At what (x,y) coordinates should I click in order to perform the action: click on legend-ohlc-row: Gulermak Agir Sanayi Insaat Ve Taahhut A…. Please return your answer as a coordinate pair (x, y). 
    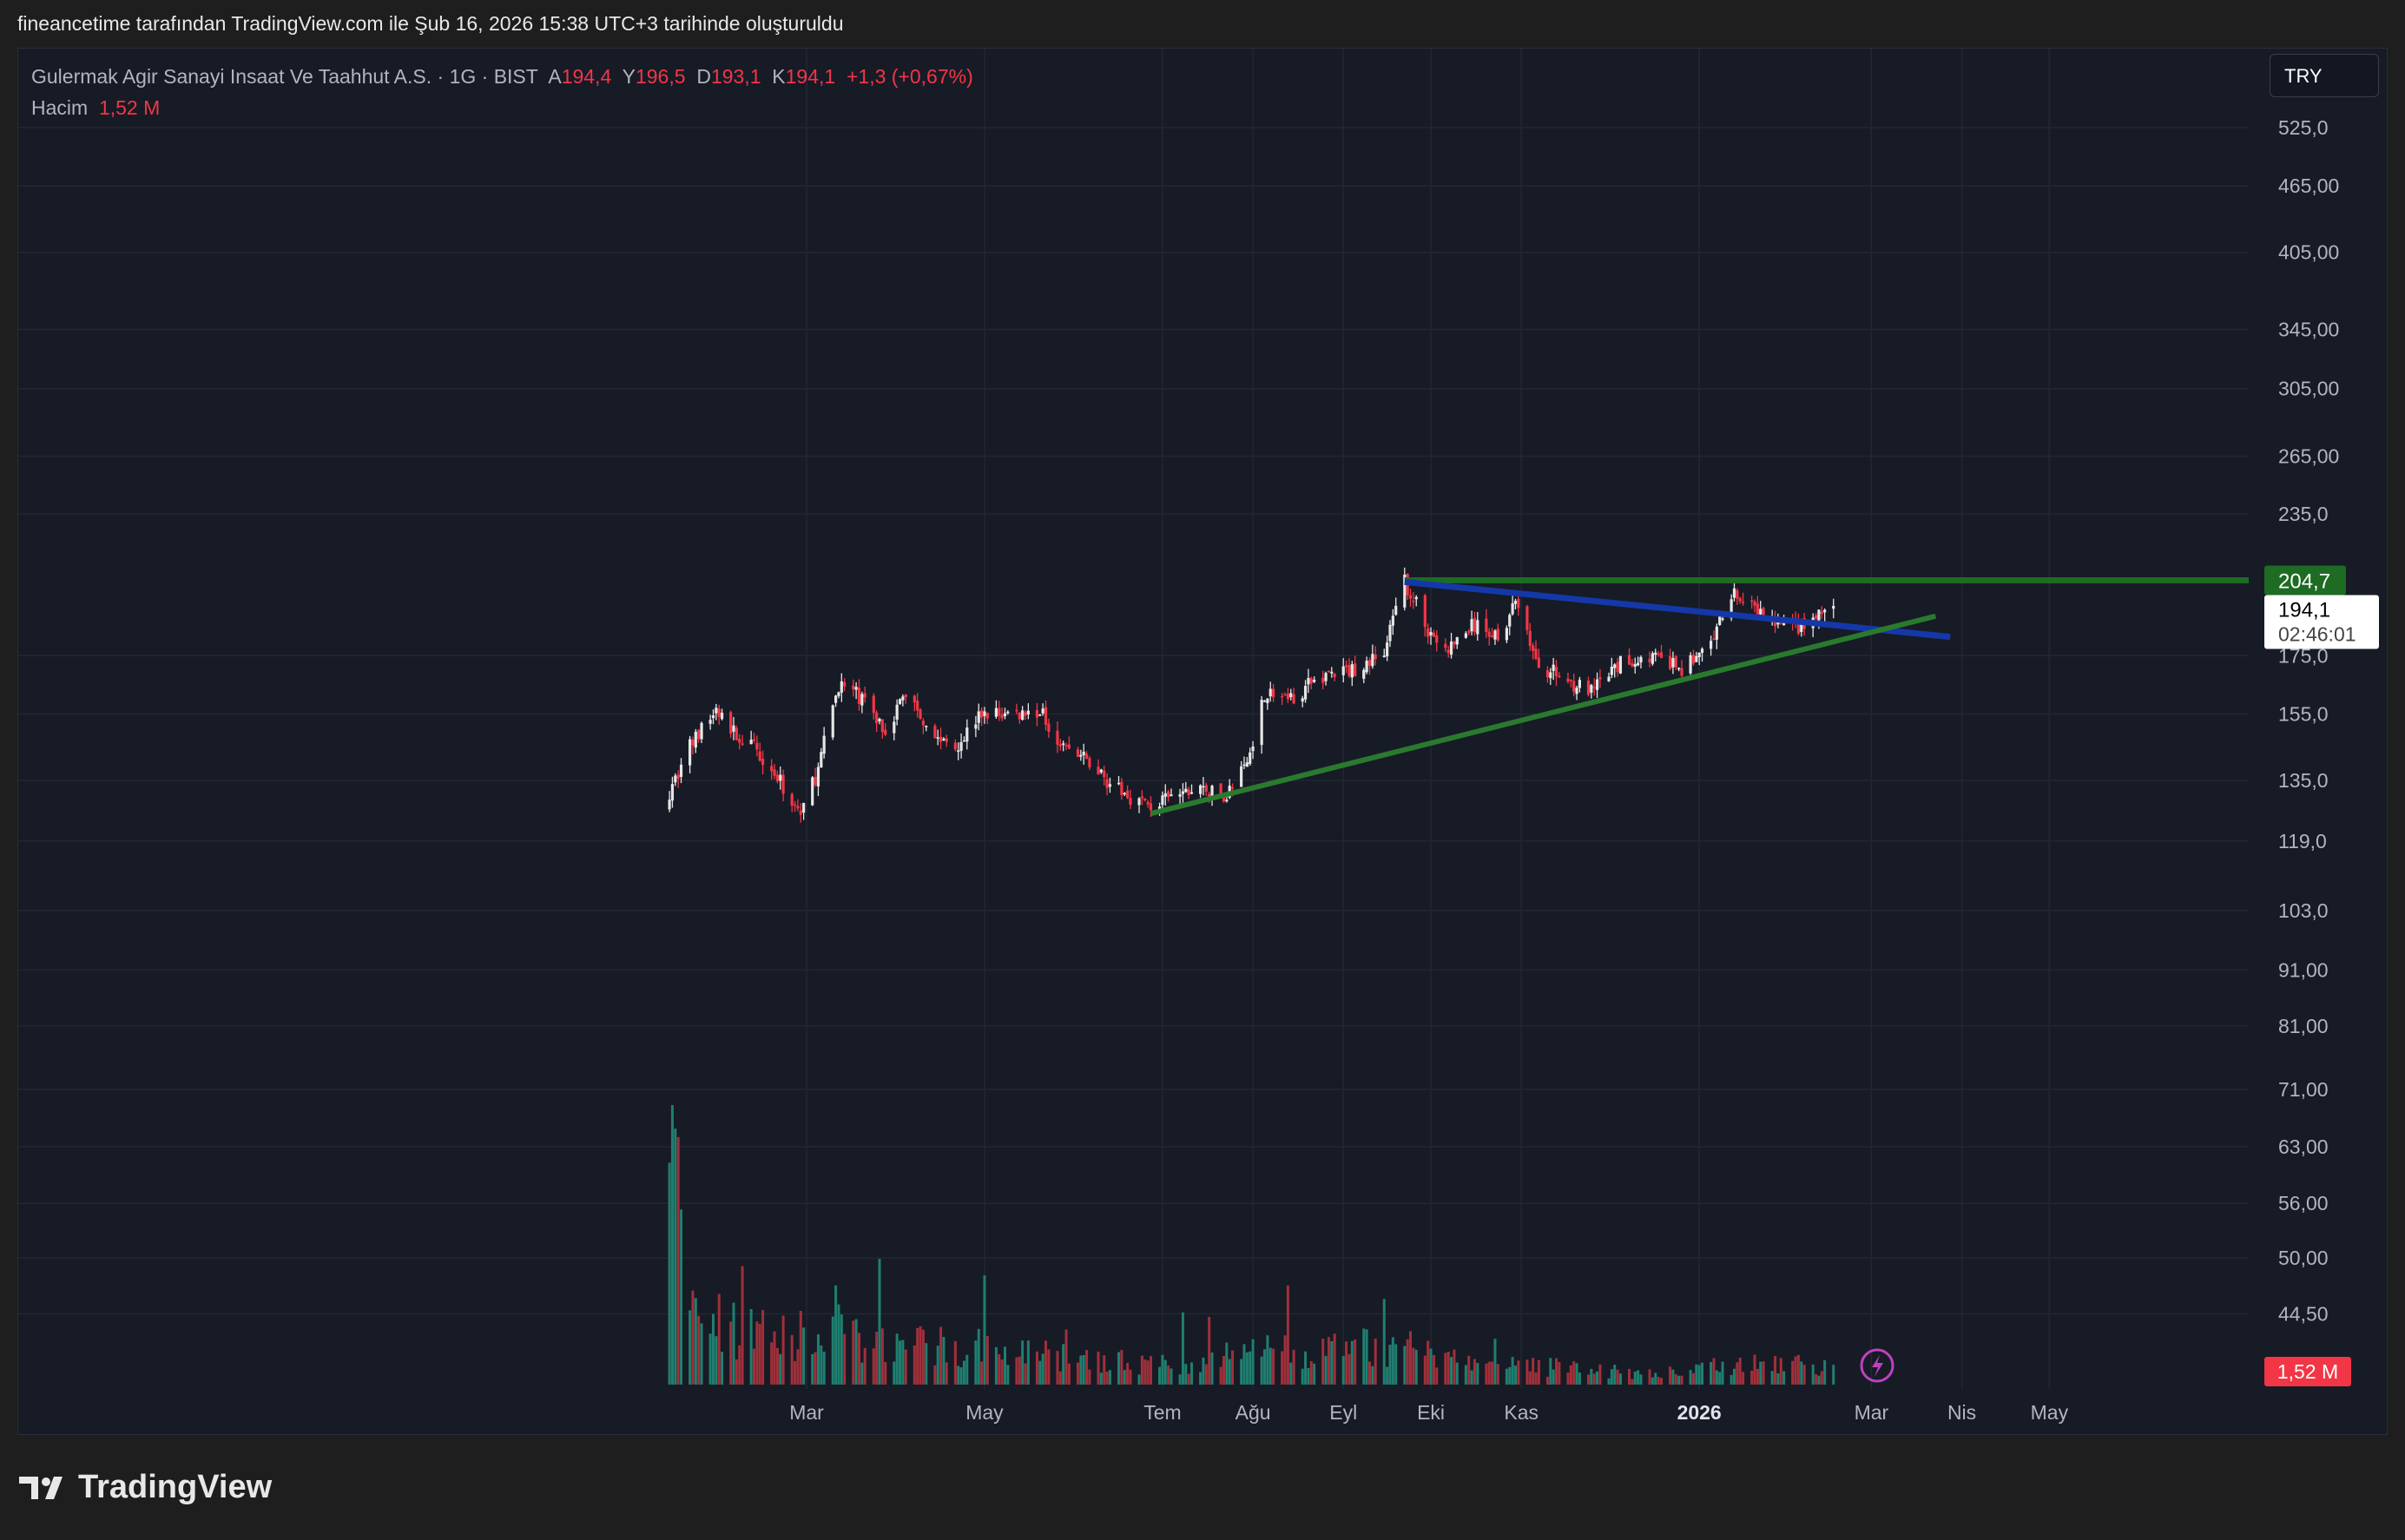
    Looking at the image, I should click on (502, 77).